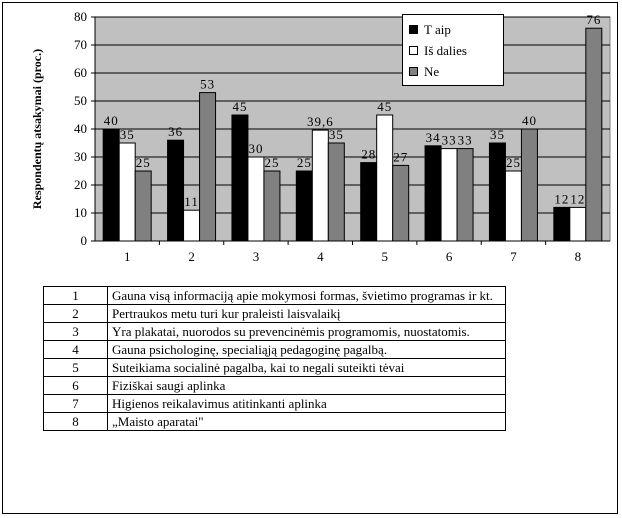 Image resolution: width=622 pixels, height=518 pixels. I want to click on legend-item: Ne, so click(453, 71).